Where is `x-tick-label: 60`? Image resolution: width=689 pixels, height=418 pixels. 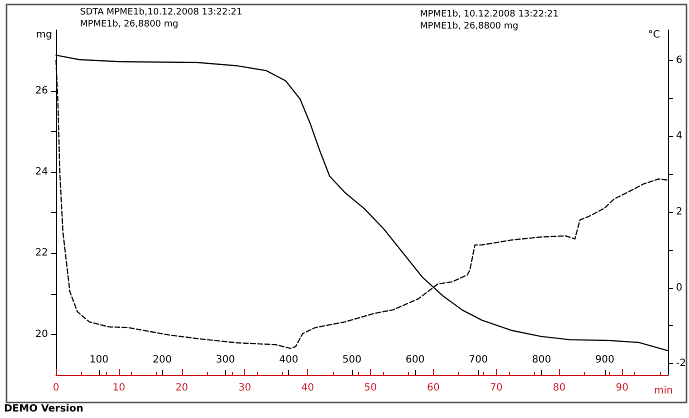 x-tick-label: 60 is located at coordinates (433, 388).